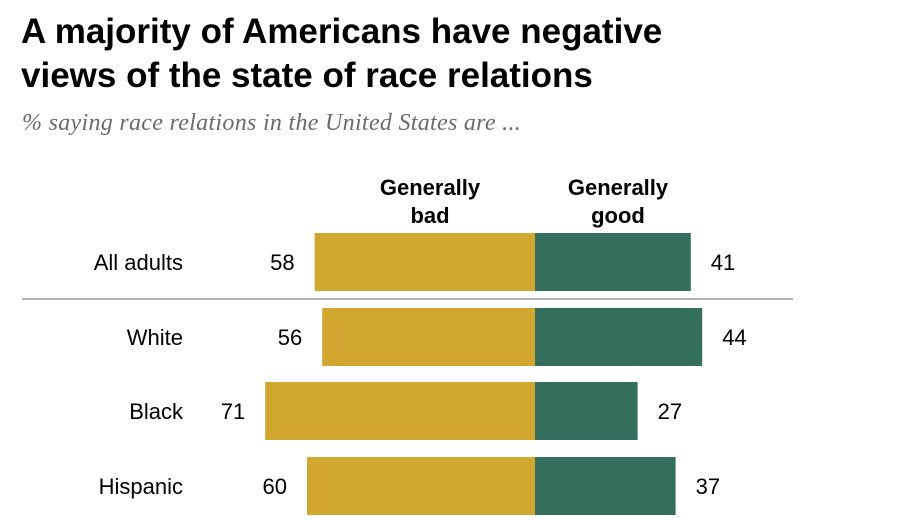  I want to click on bar-bad-white, so click(428, 337).